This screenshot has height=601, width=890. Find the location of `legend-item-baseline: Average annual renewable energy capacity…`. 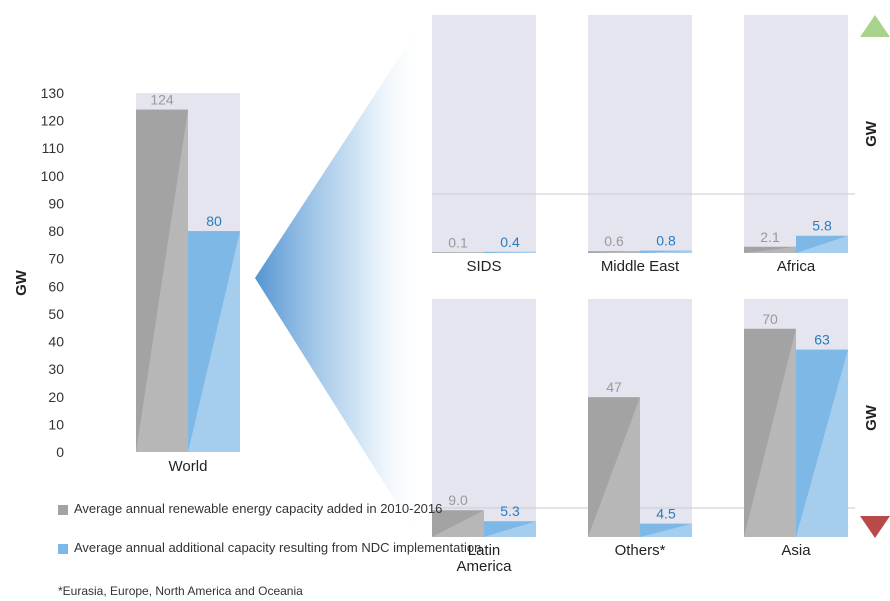

legend-item-baseline: Average annual renewable energy capacity… is located at coordinates (250, 509).